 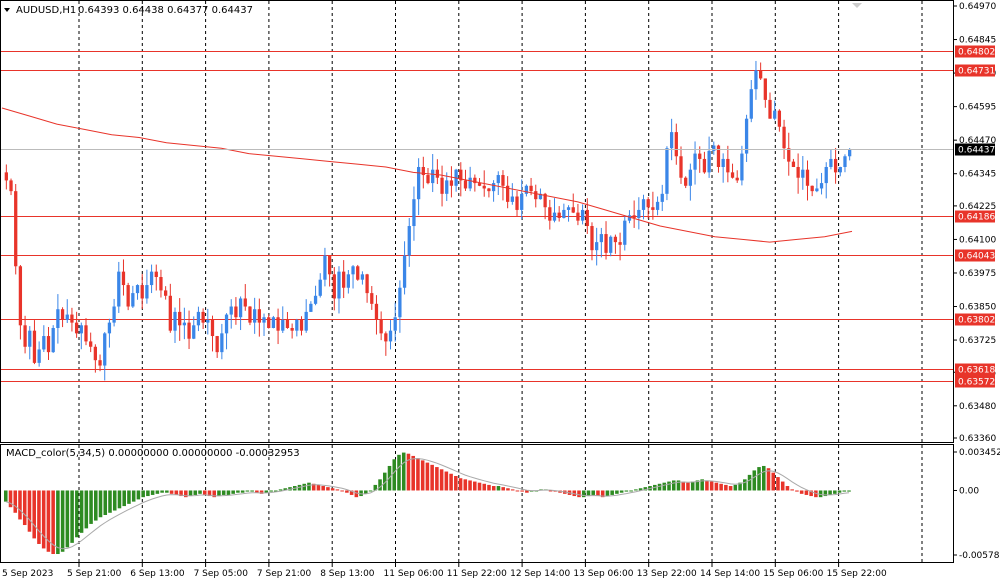 What do you see at coordinates (977, 7) in the screenshot?
I see `price-tick-label: 0.64970` at bounding box center [977, 7].